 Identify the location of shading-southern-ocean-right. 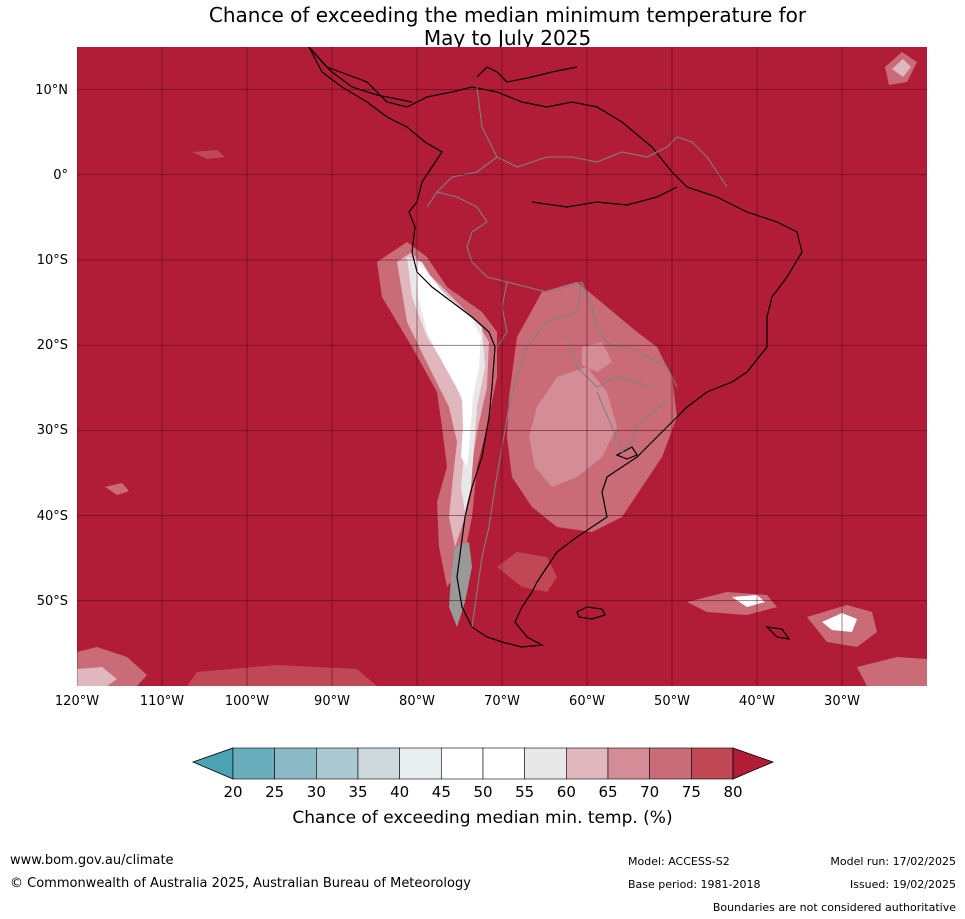
(892, 671).